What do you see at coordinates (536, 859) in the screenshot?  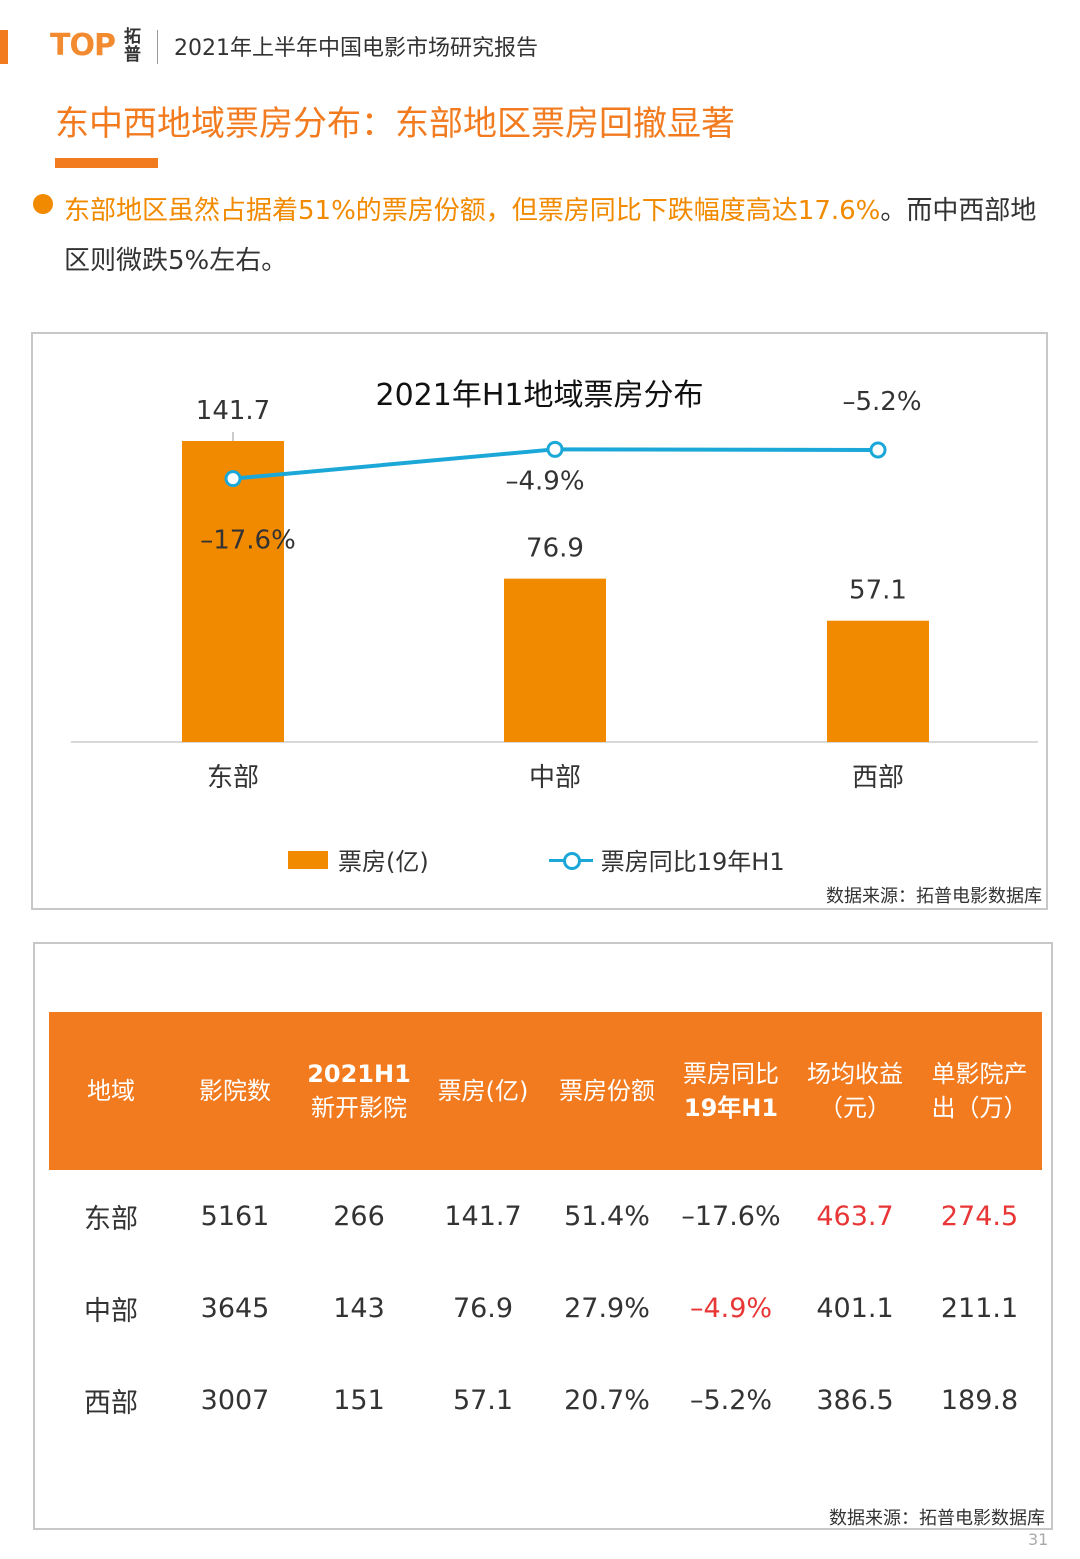 I see `chart-legend: 票房(亿) 票房同比19年H1` at bounding box center [536, 859].